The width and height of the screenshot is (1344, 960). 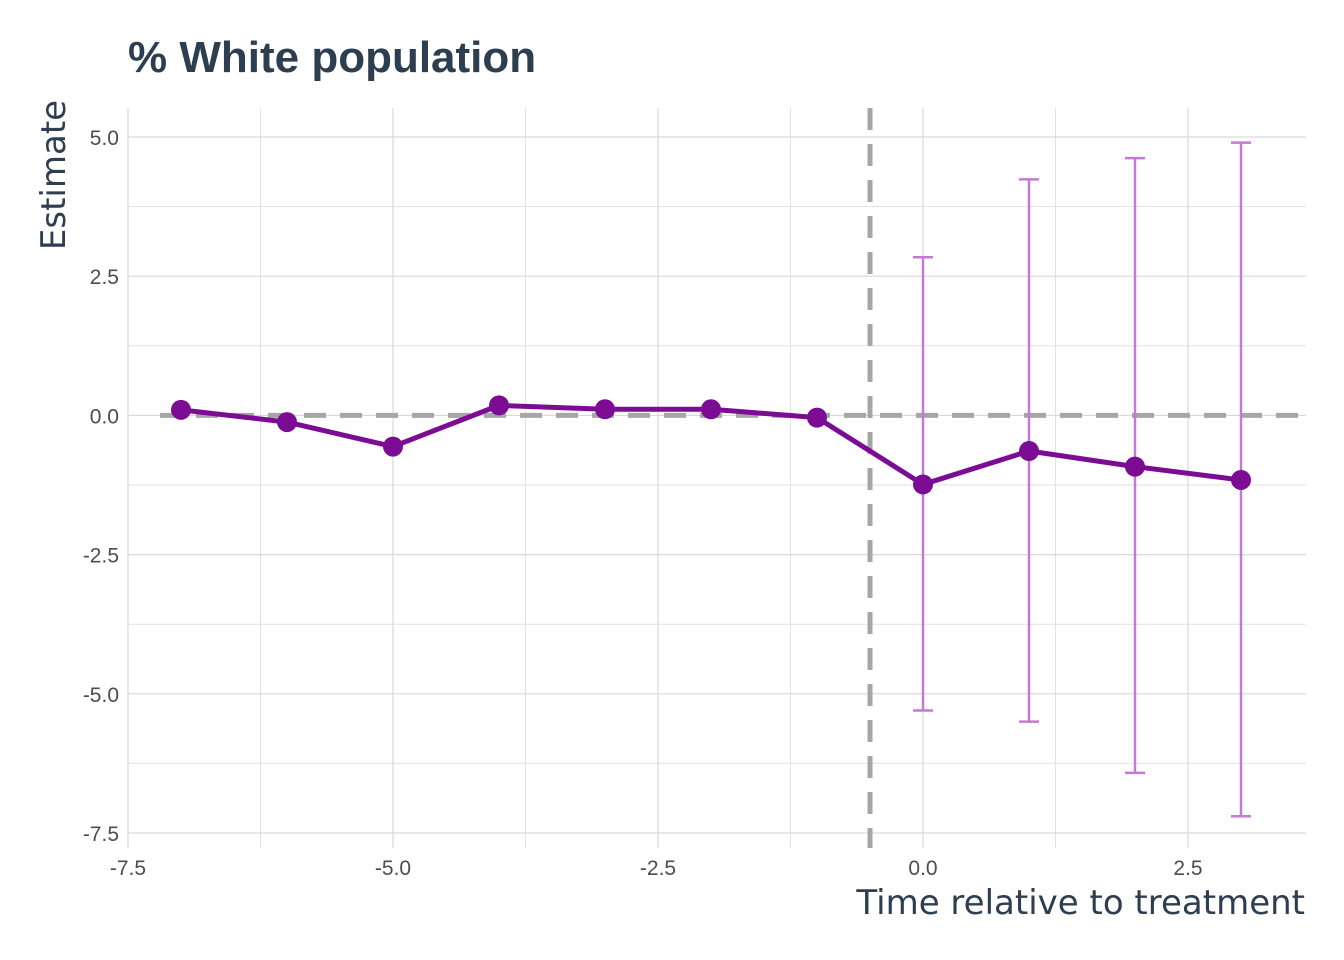 I want to click on chart-title: % White population, so click(x=332, y=57).